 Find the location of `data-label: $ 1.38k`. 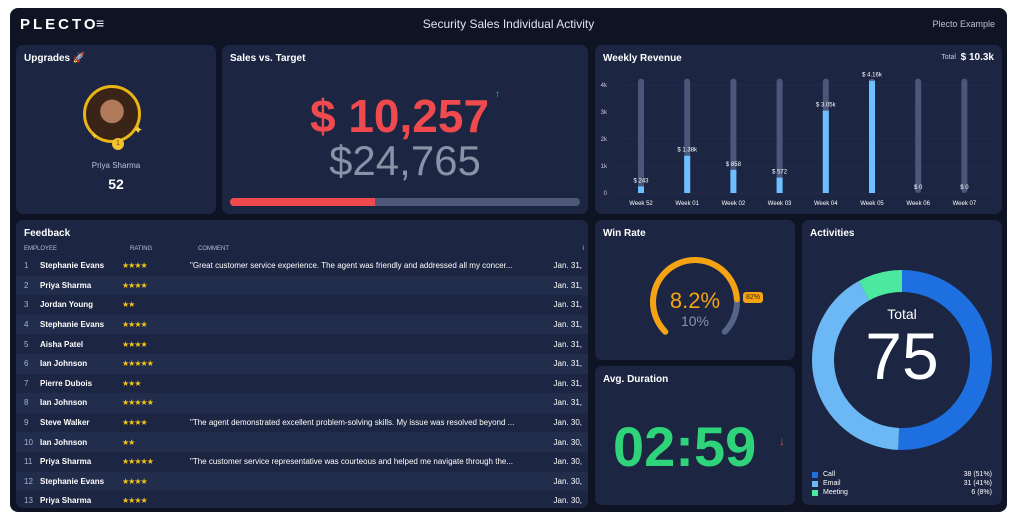

data-label: $ 1.38k is located at coordinates (687, 151).